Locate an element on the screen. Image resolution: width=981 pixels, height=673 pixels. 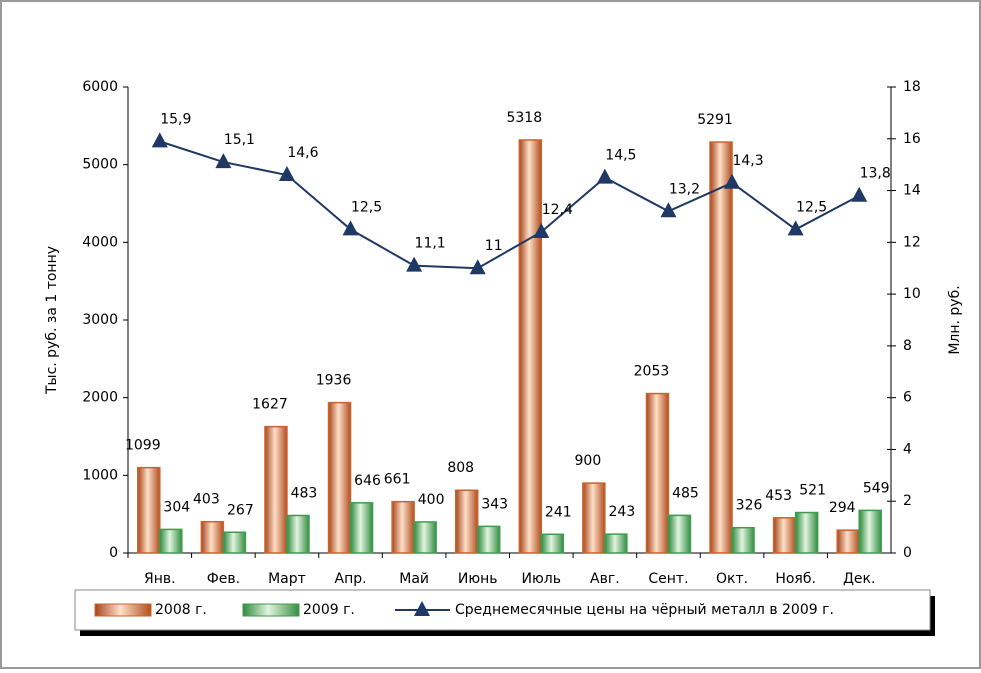
x-tick-label: Окт. is located at coordinates (732, 579).